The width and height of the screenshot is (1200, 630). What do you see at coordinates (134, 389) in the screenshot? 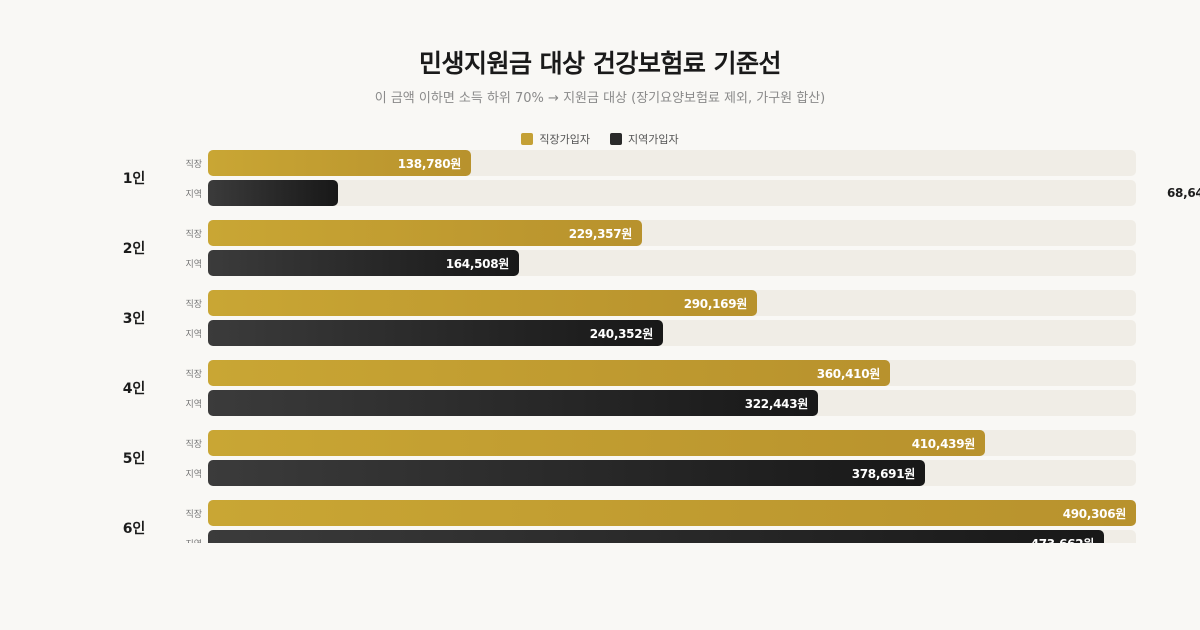
I see `category-label: 4인` at bounding box center [134, 389].